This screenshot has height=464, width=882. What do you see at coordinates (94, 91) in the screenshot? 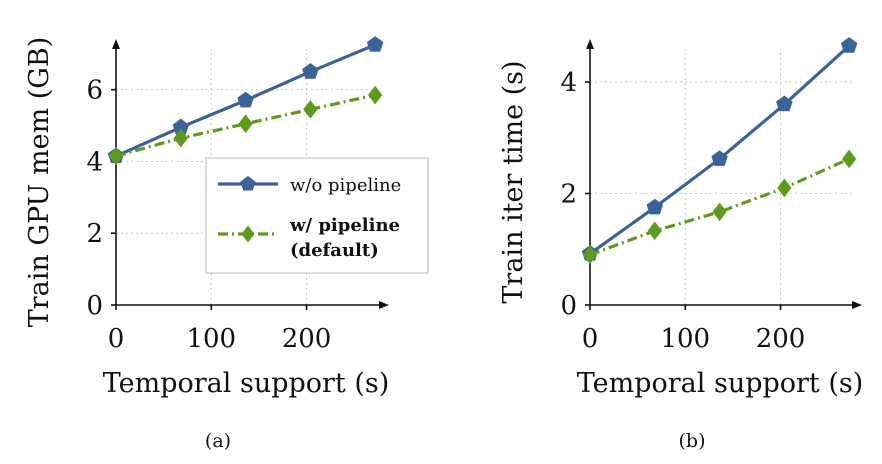
I see `y-tick-label-6: 6` at bounding box center [94, 91].